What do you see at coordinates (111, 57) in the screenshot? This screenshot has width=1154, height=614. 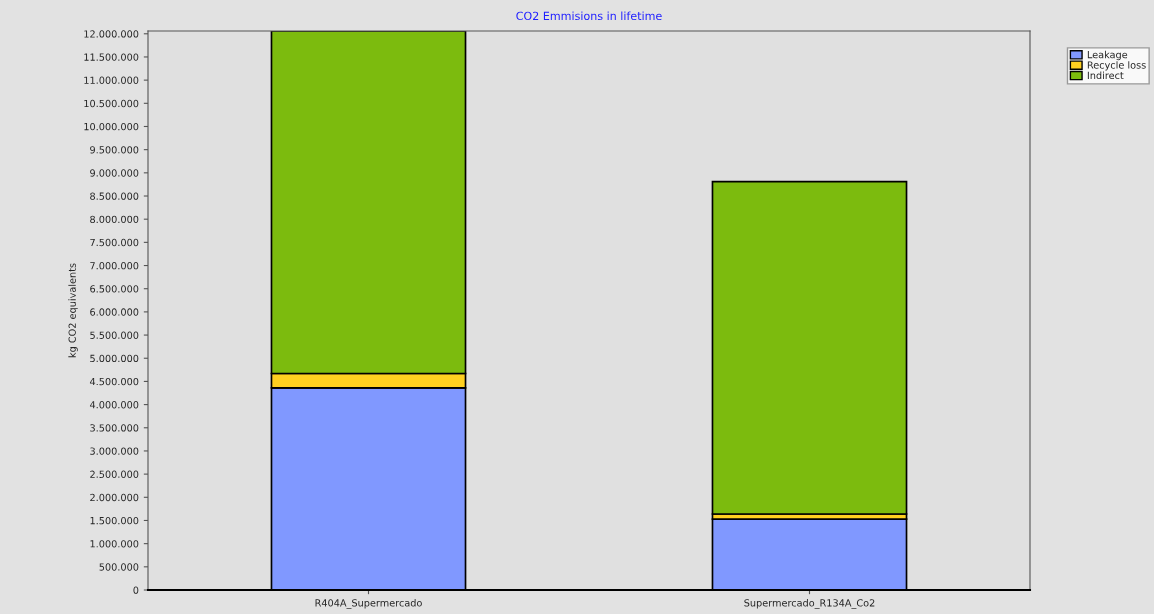 I see `y-tick-label: 11.500.000` at bounding box center [111, 57].